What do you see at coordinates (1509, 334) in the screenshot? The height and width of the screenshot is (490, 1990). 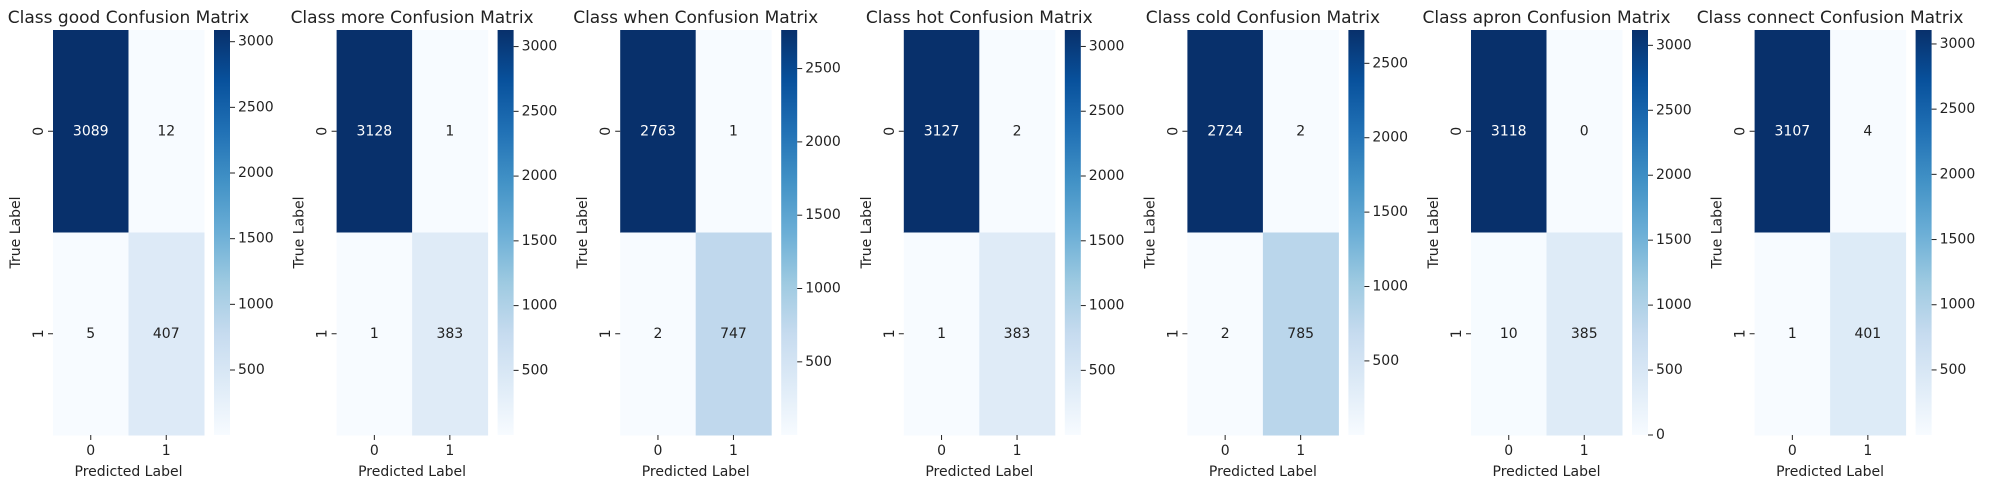 I see `cell-label: 10` at bounding box center [1509, 334].